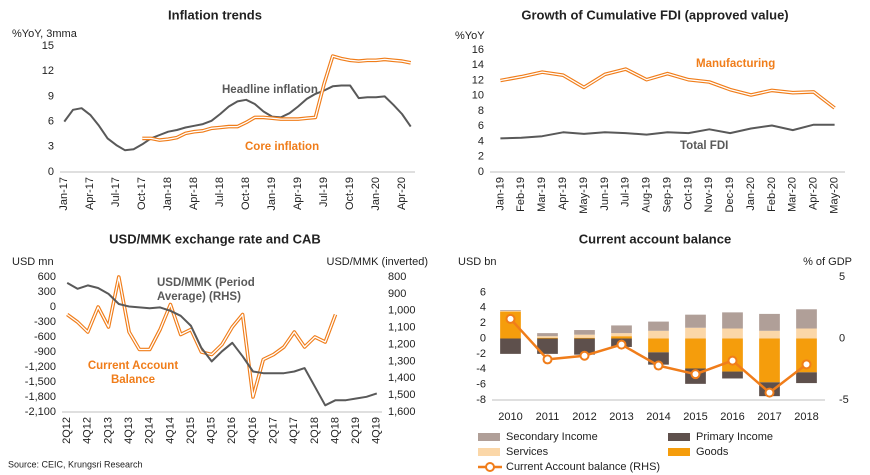  Describe the element at coordinates (40, 382) in the screenshot. I see `y-tick-label: -1,500` at that location.